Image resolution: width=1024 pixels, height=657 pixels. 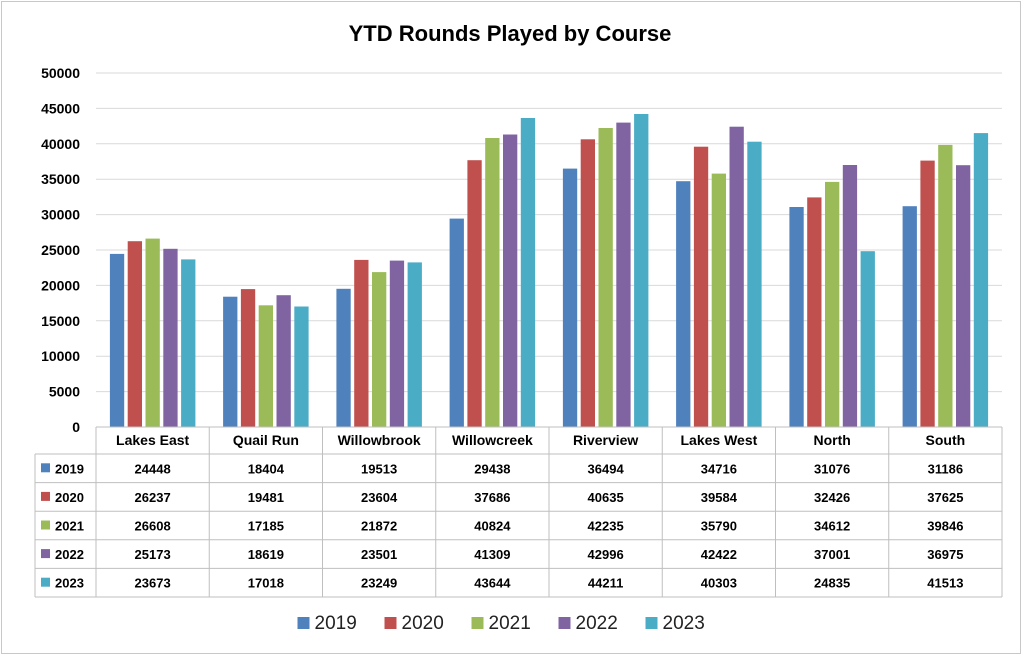 I want to click on table-cell: 40303, so click(x=719, y=583).